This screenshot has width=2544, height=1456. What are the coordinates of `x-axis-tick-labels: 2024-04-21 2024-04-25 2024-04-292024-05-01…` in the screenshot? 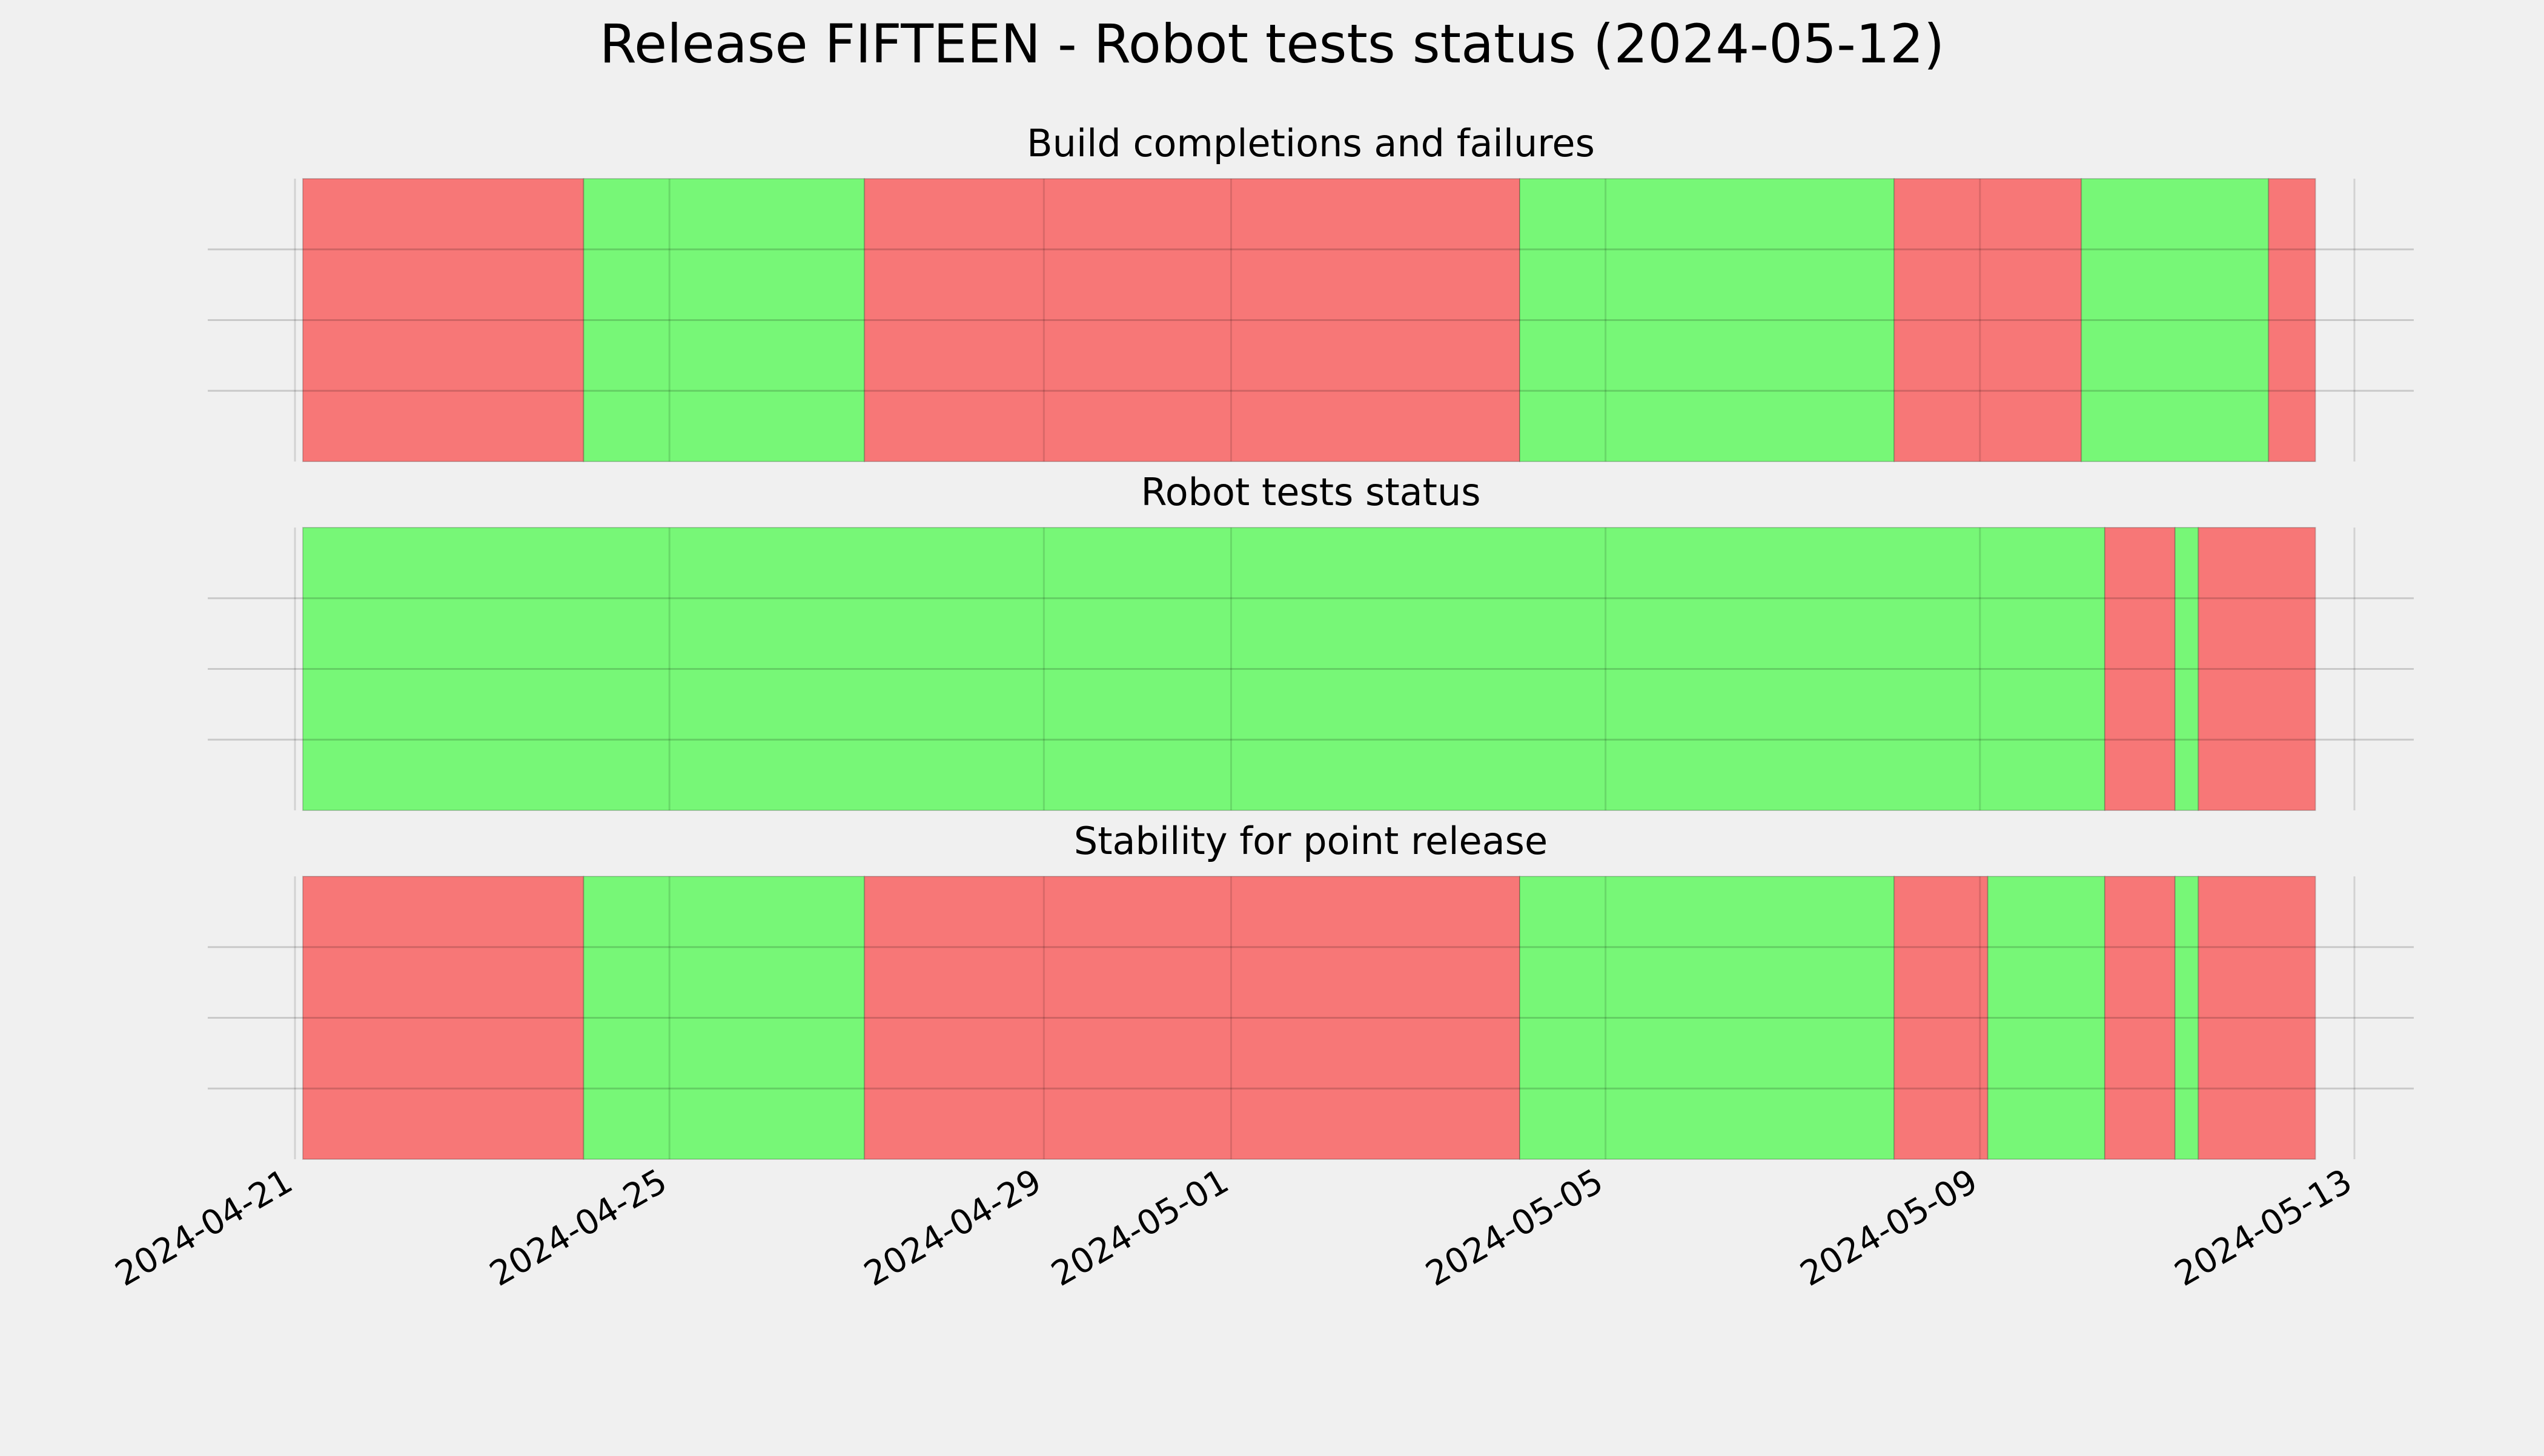 It's located at (1234, 1228).